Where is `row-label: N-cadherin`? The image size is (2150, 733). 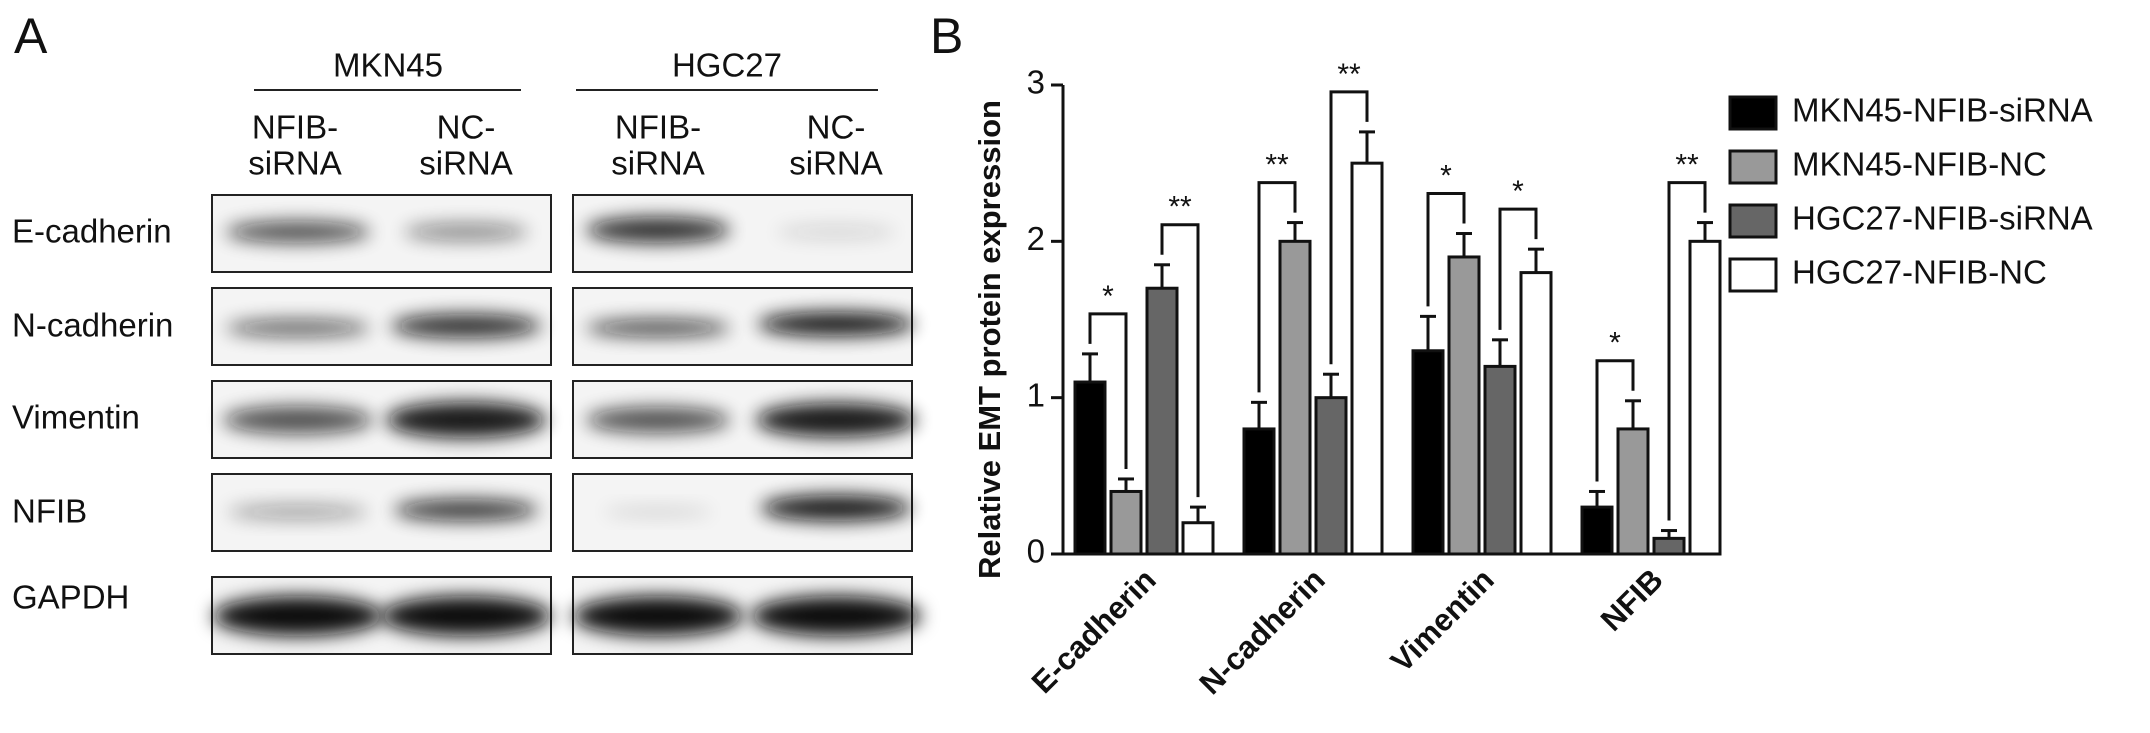
row-label: N-cadherin is located at coordinates (92, 325).